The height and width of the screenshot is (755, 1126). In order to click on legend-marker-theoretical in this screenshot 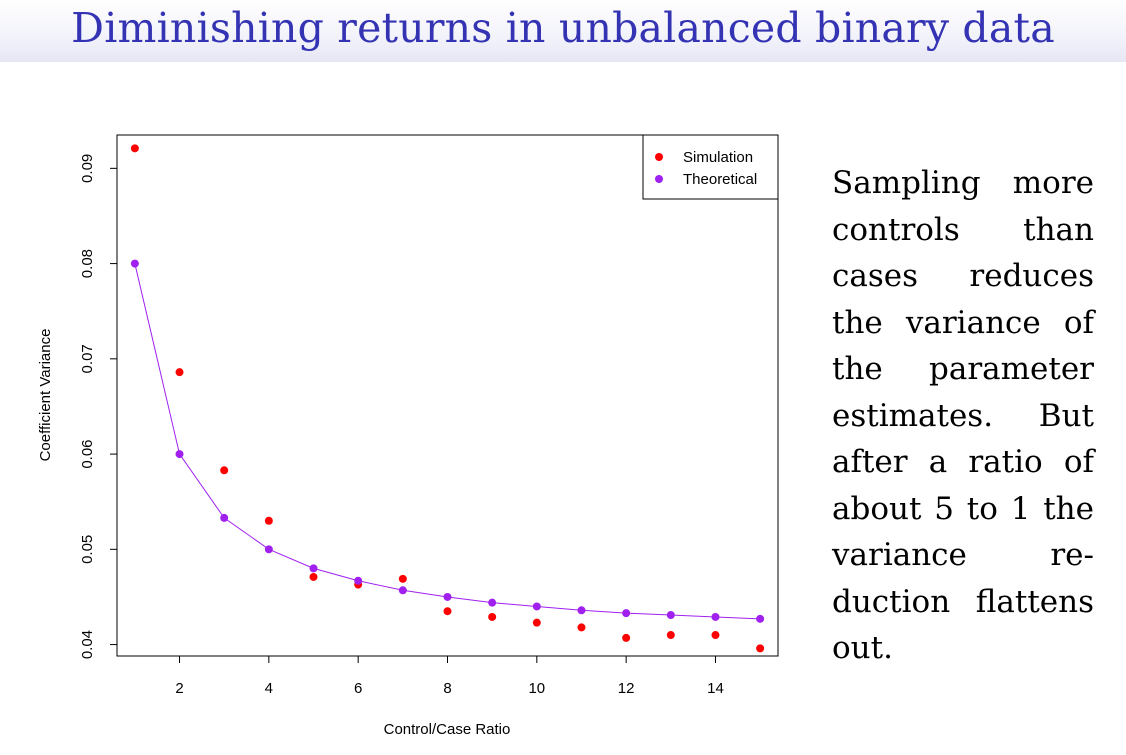, I will do `click(659, 179)`.